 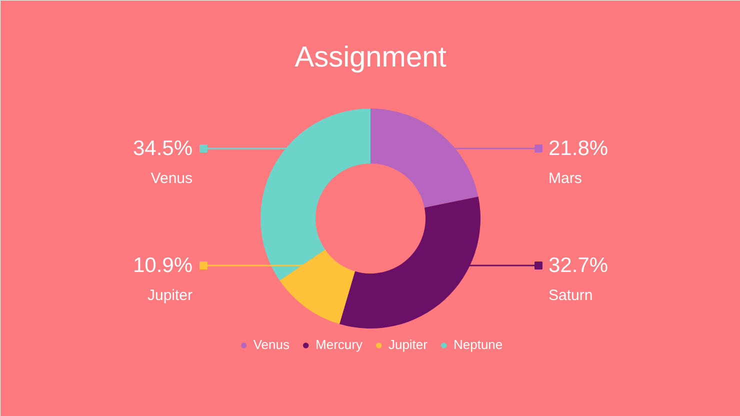 I want to click on text: Jupiter, so click(x=170, y=295).